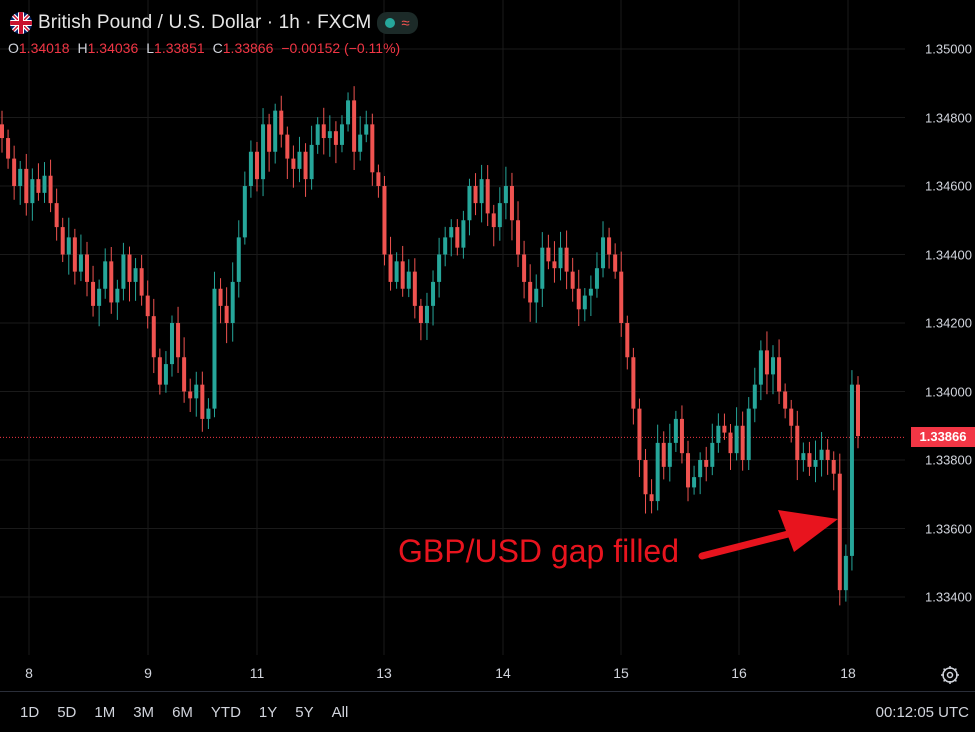  Describe the element at coordinates (148, 673) in the screenshot. I see `time-tick-label: 9` at that location.